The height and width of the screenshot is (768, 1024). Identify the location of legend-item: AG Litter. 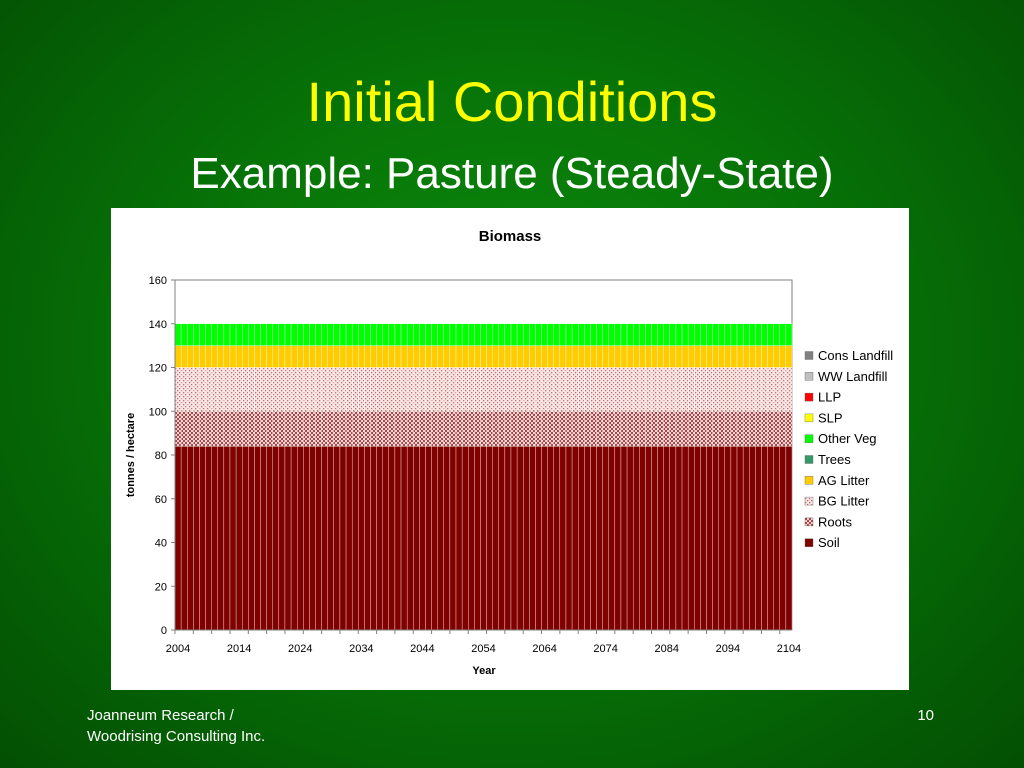
(837, 480).